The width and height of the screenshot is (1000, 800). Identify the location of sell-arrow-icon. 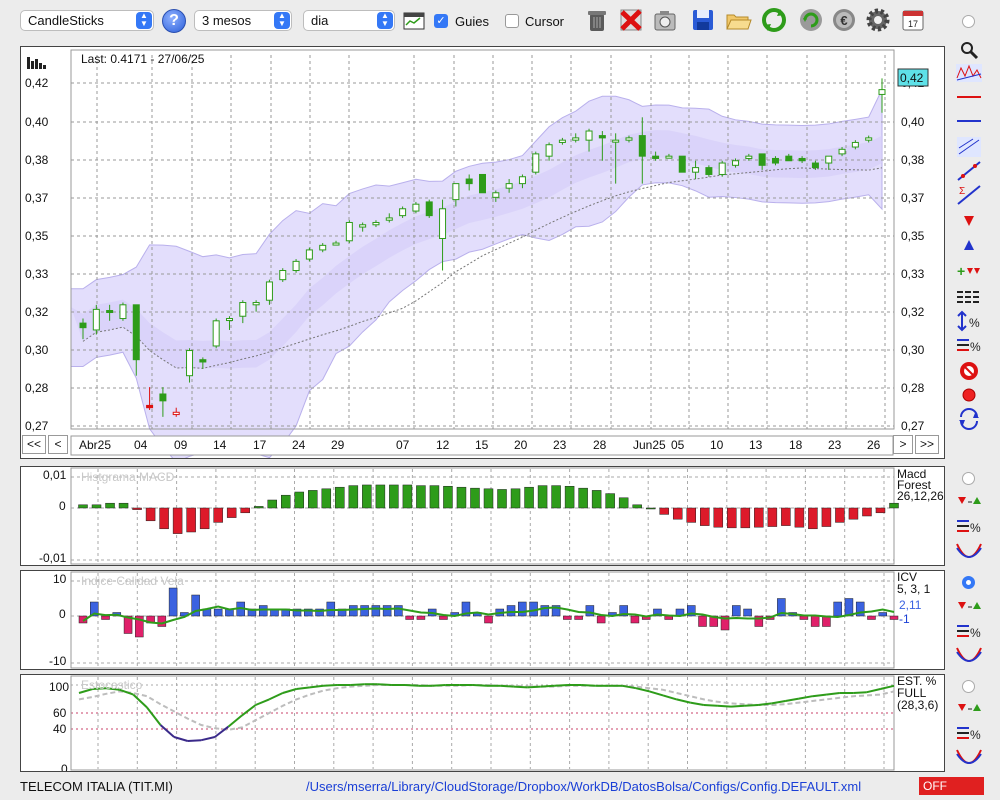
(969, 221).